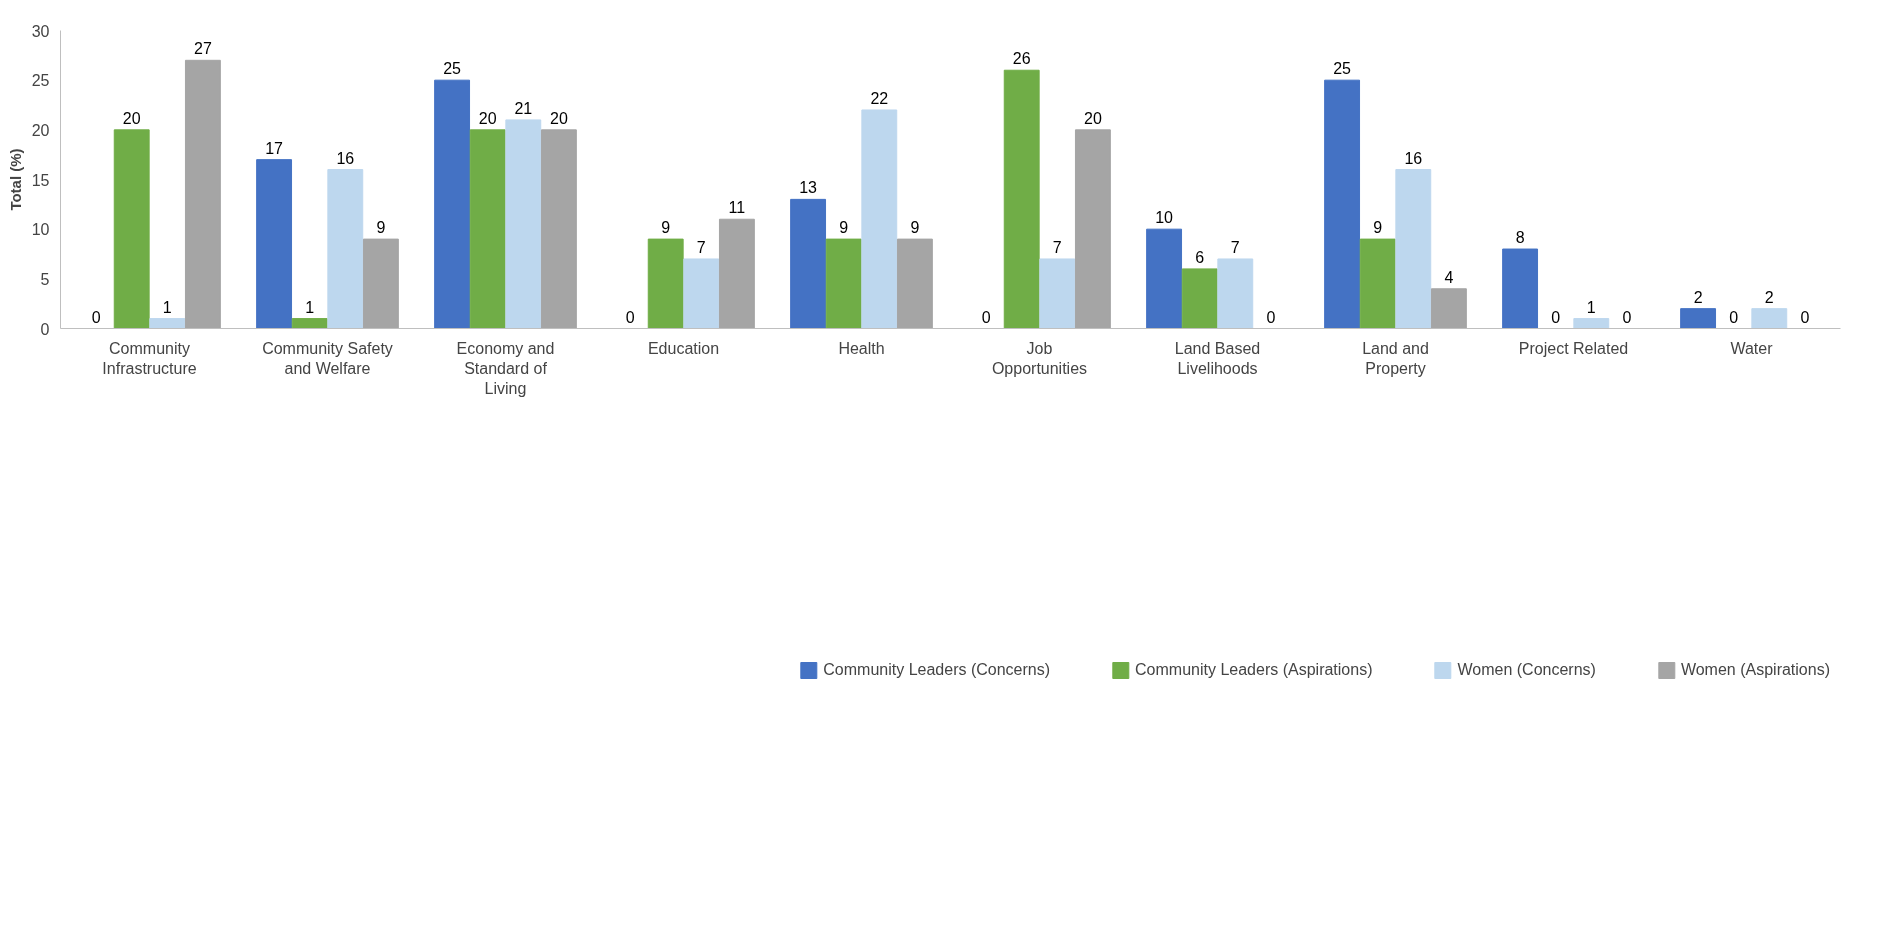  What do you see at coordinates (808, 188) in the screenshot?
I see `data-label: 13` at bounding box center [808, 188].